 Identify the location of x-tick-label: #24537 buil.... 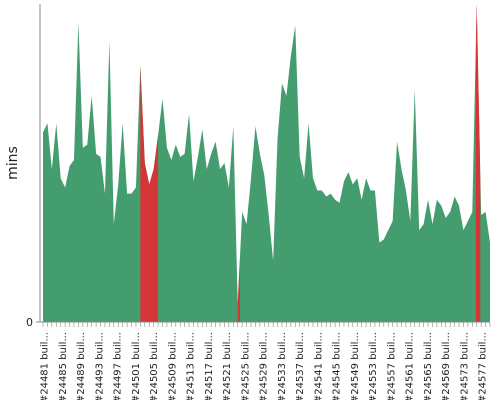
(300, 366).